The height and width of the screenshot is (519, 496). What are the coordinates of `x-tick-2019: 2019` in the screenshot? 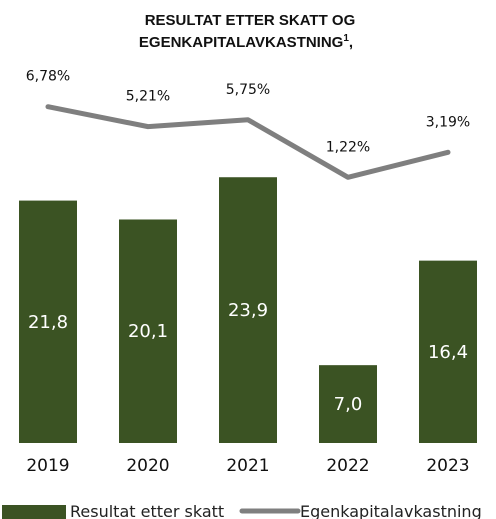 It's located at (47, 466).